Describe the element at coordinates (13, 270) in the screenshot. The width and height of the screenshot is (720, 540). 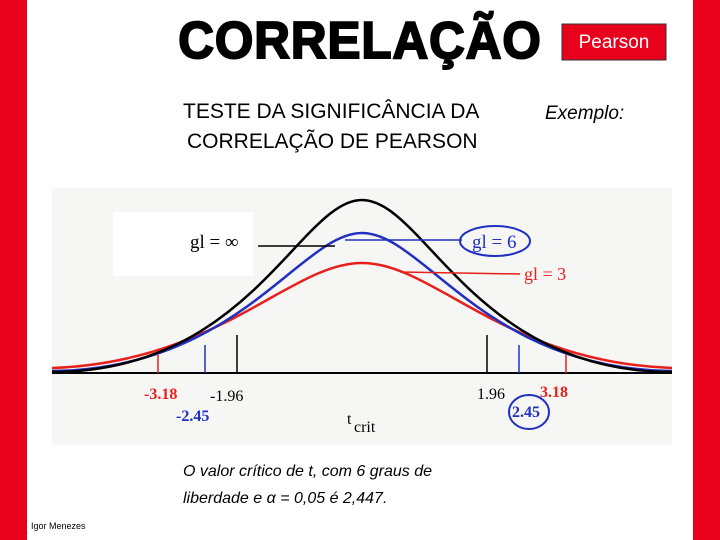
I see `left-bar` at that location.